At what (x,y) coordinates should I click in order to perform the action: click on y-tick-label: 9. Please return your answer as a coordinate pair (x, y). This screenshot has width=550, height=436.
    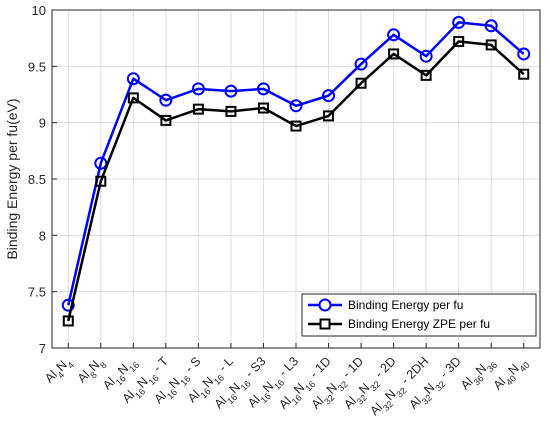
    Looking at the image, I should click on (42, 123).